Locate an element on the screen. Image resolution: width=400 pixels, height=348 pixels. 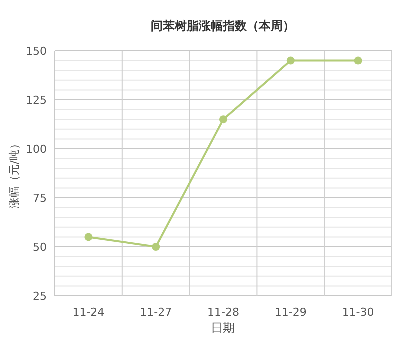
x-tick-label: 11-30 is located at coordinates (358, 312).